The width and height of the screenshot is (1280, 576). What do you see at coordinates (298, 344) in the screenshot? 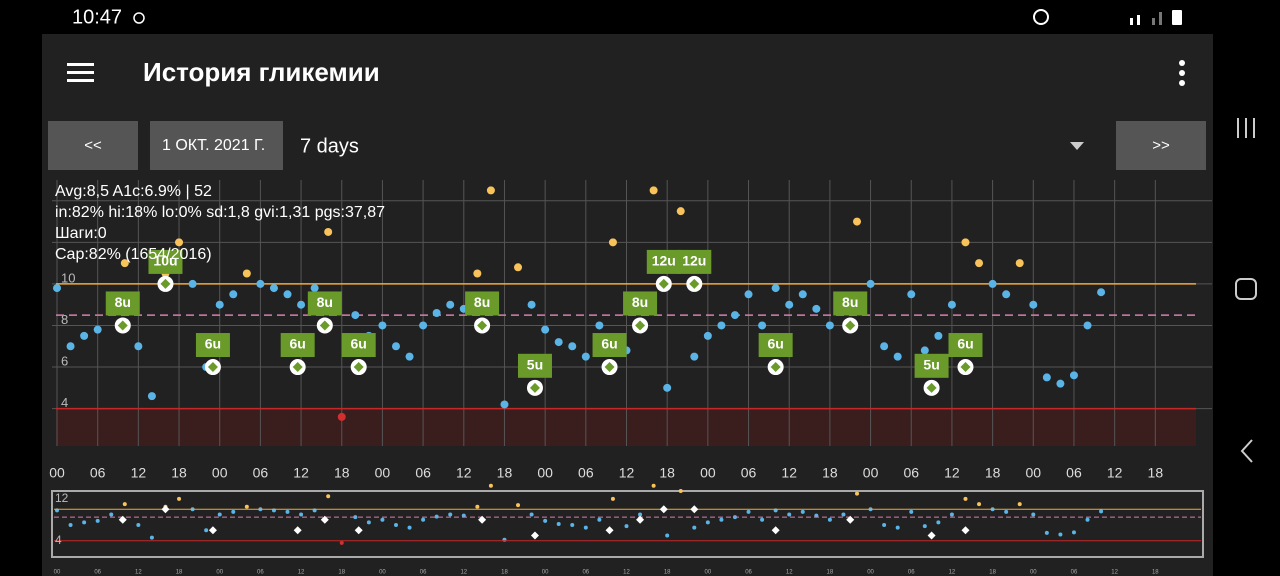
I see `treatment-label: 6u` at bounding box center [298, 344].